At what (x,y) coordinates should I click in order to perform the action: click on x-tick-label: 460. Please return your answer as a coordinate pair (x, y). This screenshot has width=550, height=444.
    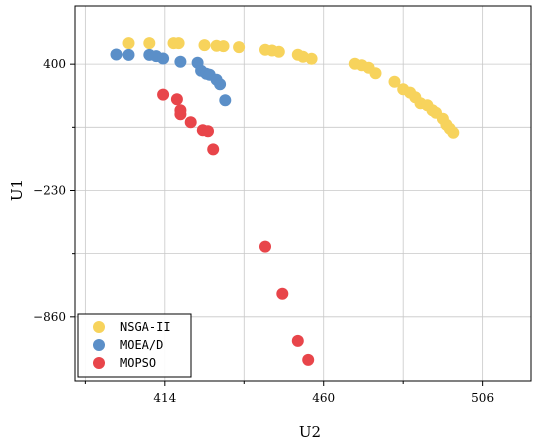
    Looking at the image, I should click on (323, 398).